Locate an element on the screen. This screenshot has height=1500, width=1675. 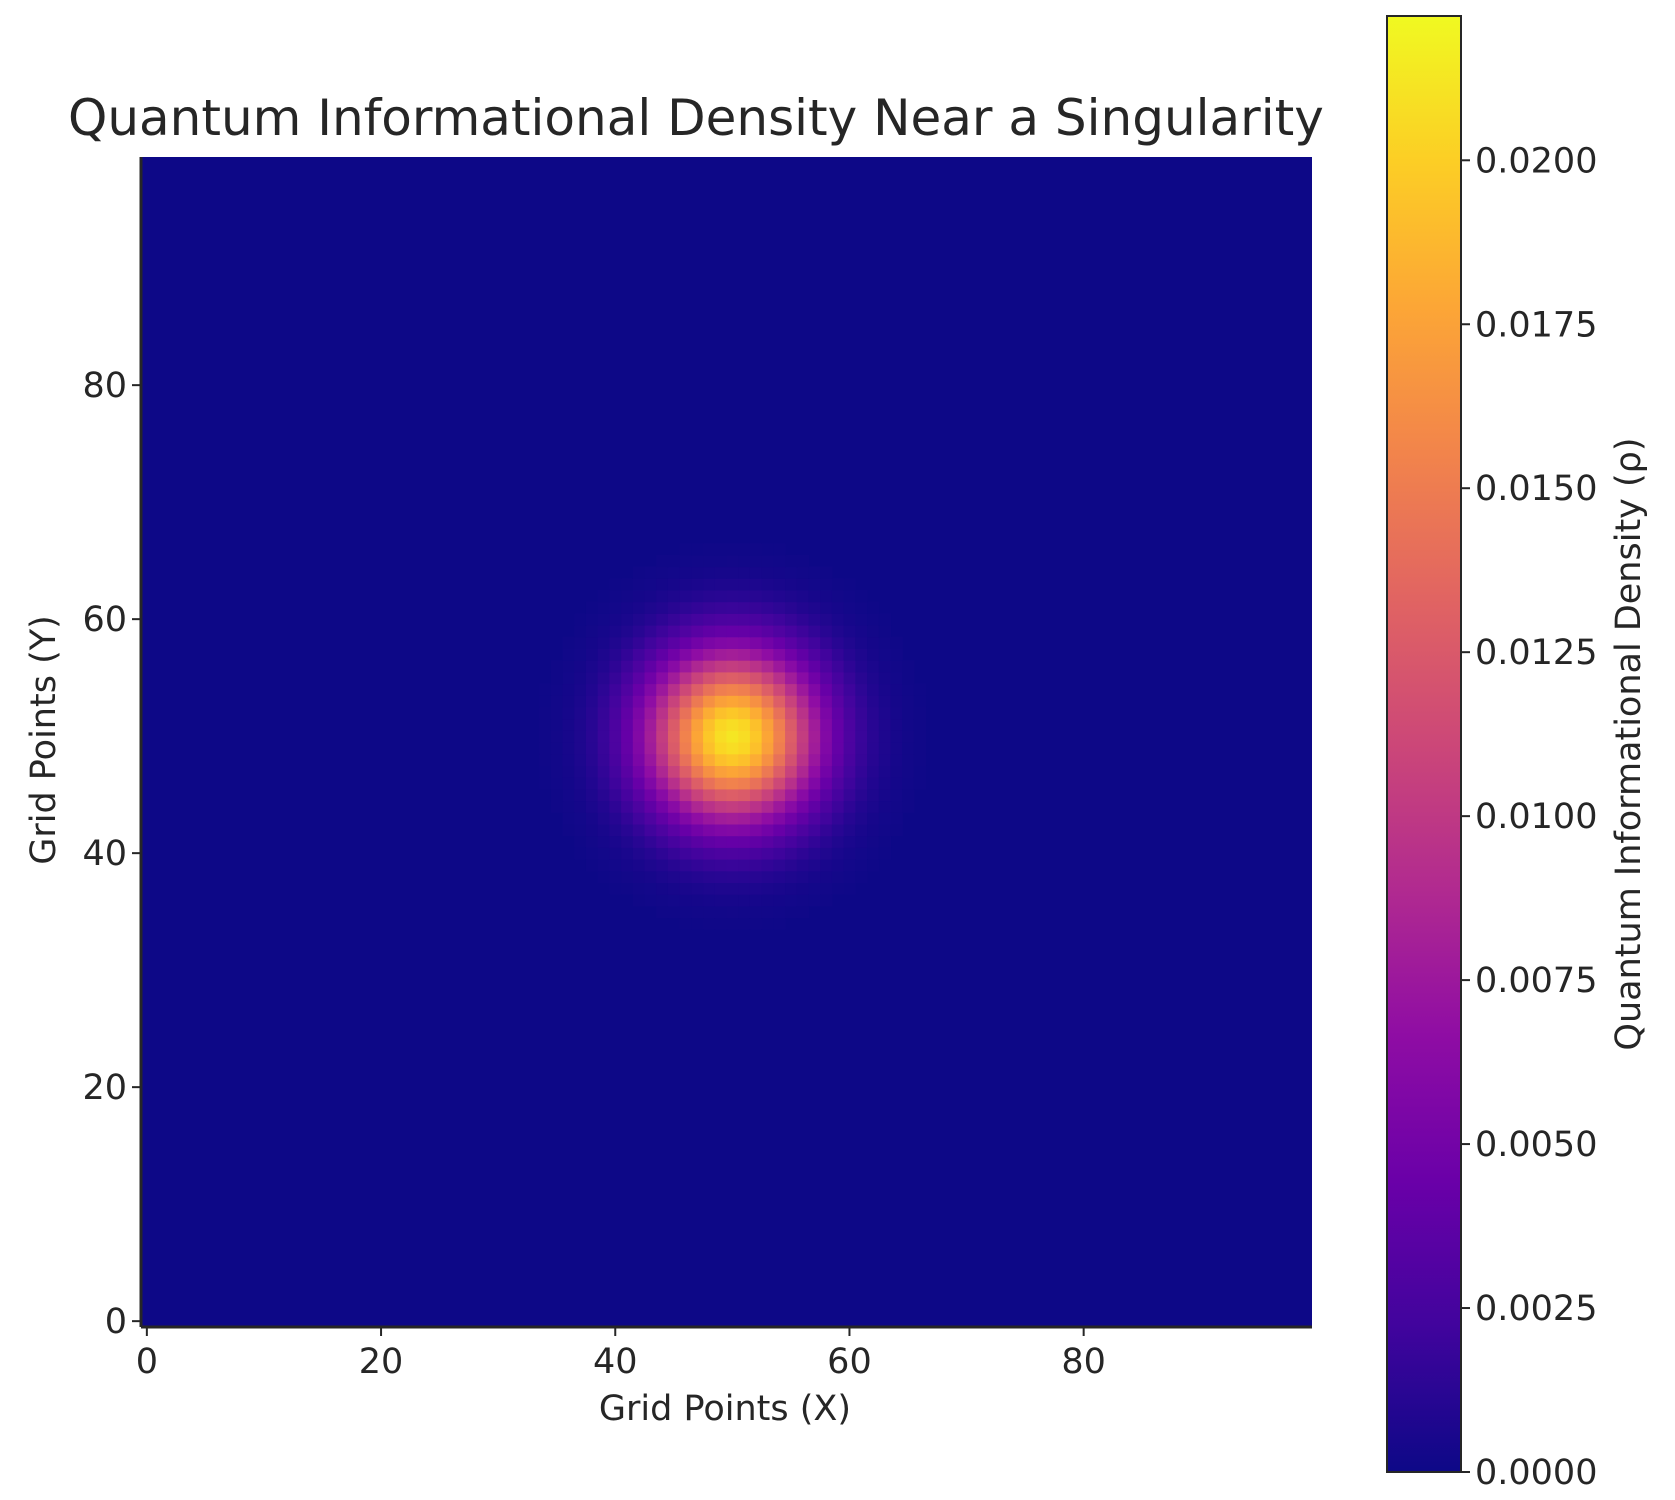
y-tick-label: 40 is located at coordinates (104, 854).